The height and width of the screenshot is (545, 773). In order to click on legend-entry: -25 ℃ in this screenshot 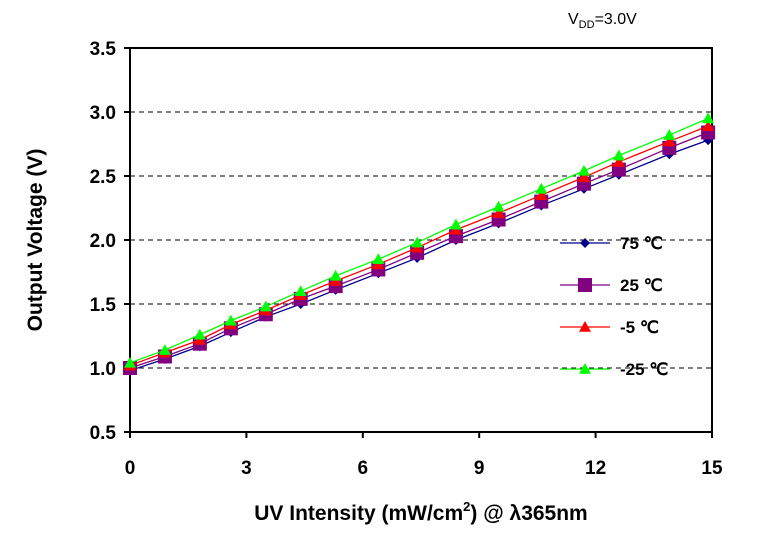, I will do `click(614, 369)`.